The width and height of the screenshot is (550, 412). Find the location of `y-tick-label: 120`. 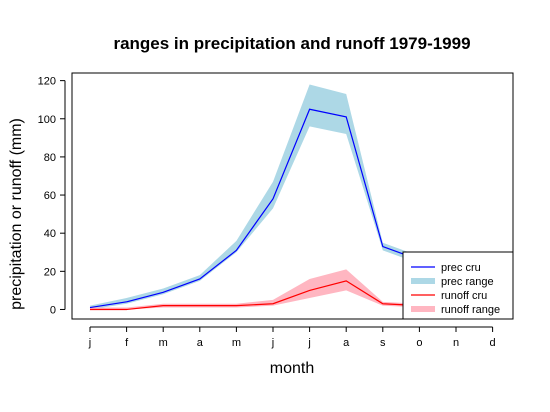

y-tick-label: 120 is located at coordinates (47, 82).